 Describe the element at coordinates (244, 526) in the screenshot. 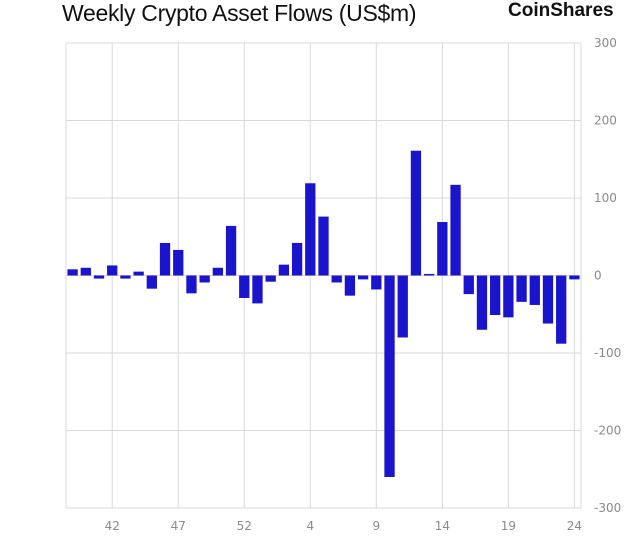

I see `x-tick-label: 52` at that location.